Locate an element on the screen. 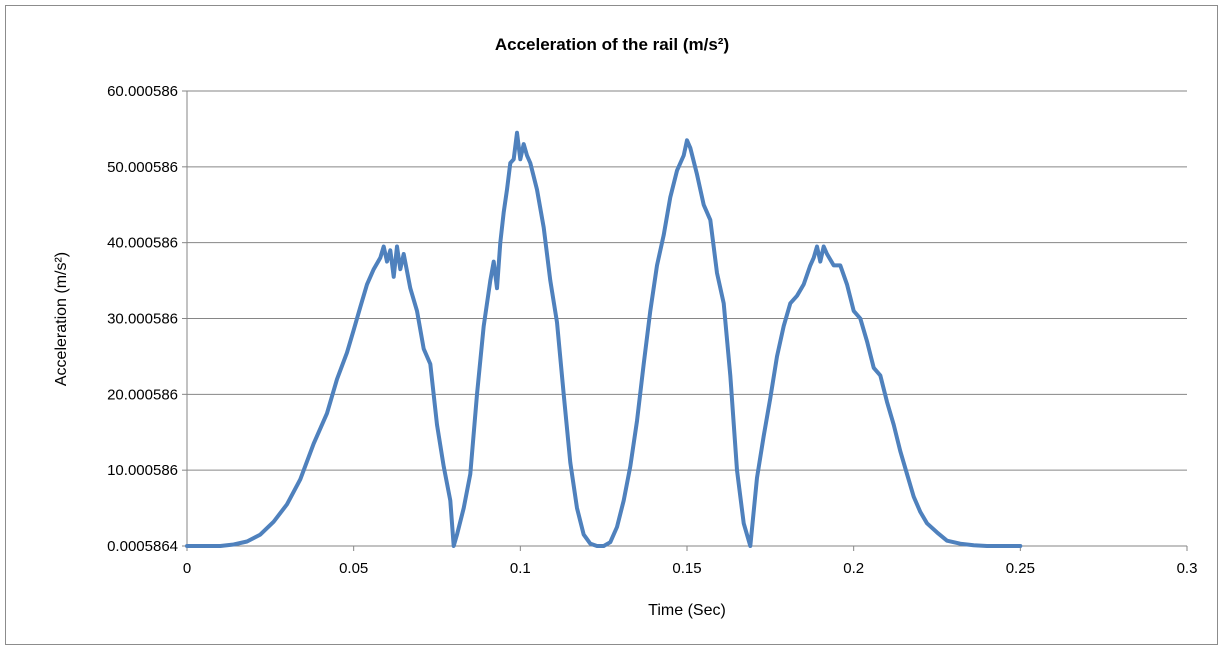 The width and height of the screenshot is (1225, 653). y-tick-label: 20.000586 is located at coordinates (142, 394).